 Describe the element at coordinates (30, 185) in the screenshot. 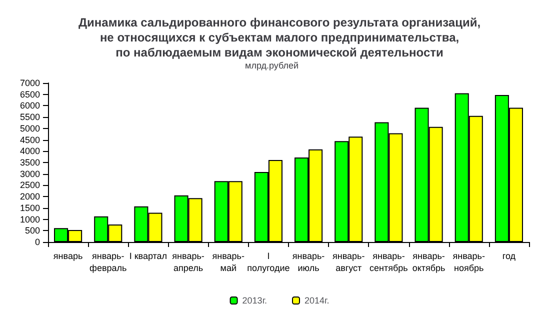

I see `y-tick-label: 2500` at that location.